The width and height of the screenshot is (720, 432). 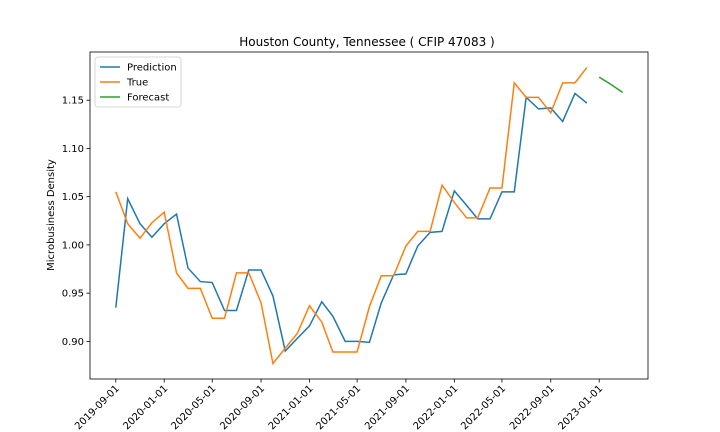 What do you see at coordinates (338, 407) in the screenshot?
I see `x-tick-label: 2021-05-01` at bounding box center [338, 407].